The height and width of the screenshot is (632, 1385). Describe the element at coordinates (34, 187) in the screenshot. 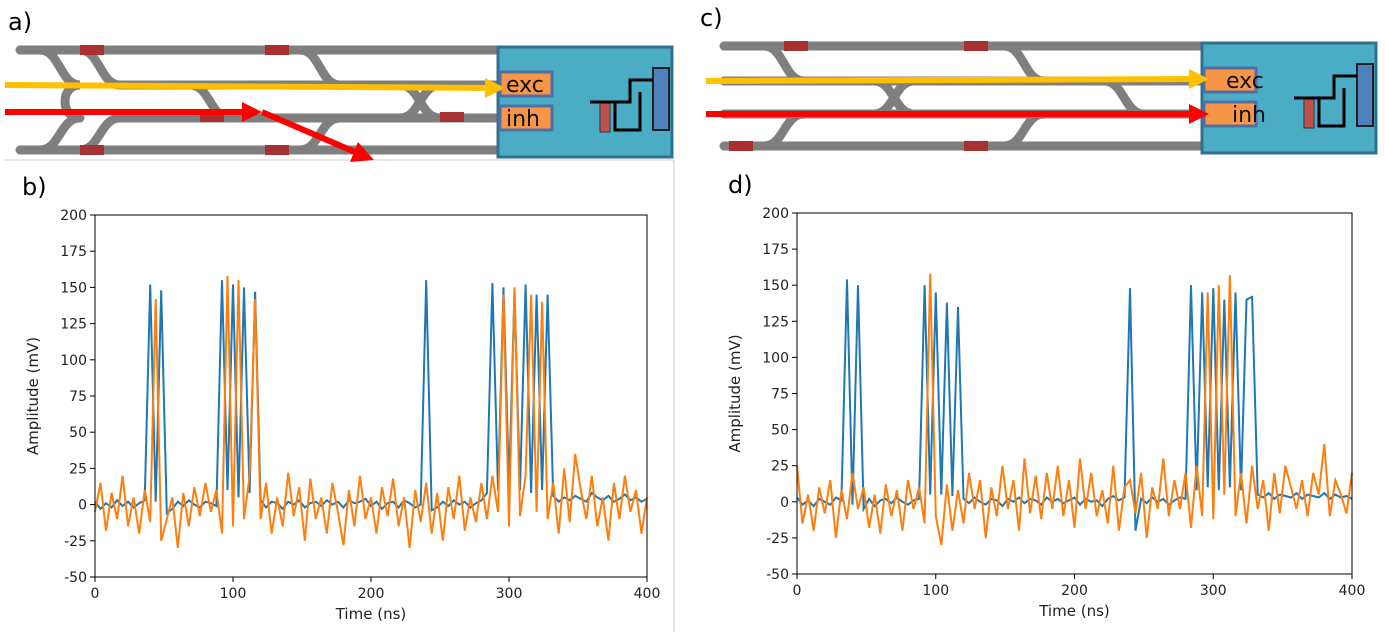

I see `panel-label: b)` at that location.